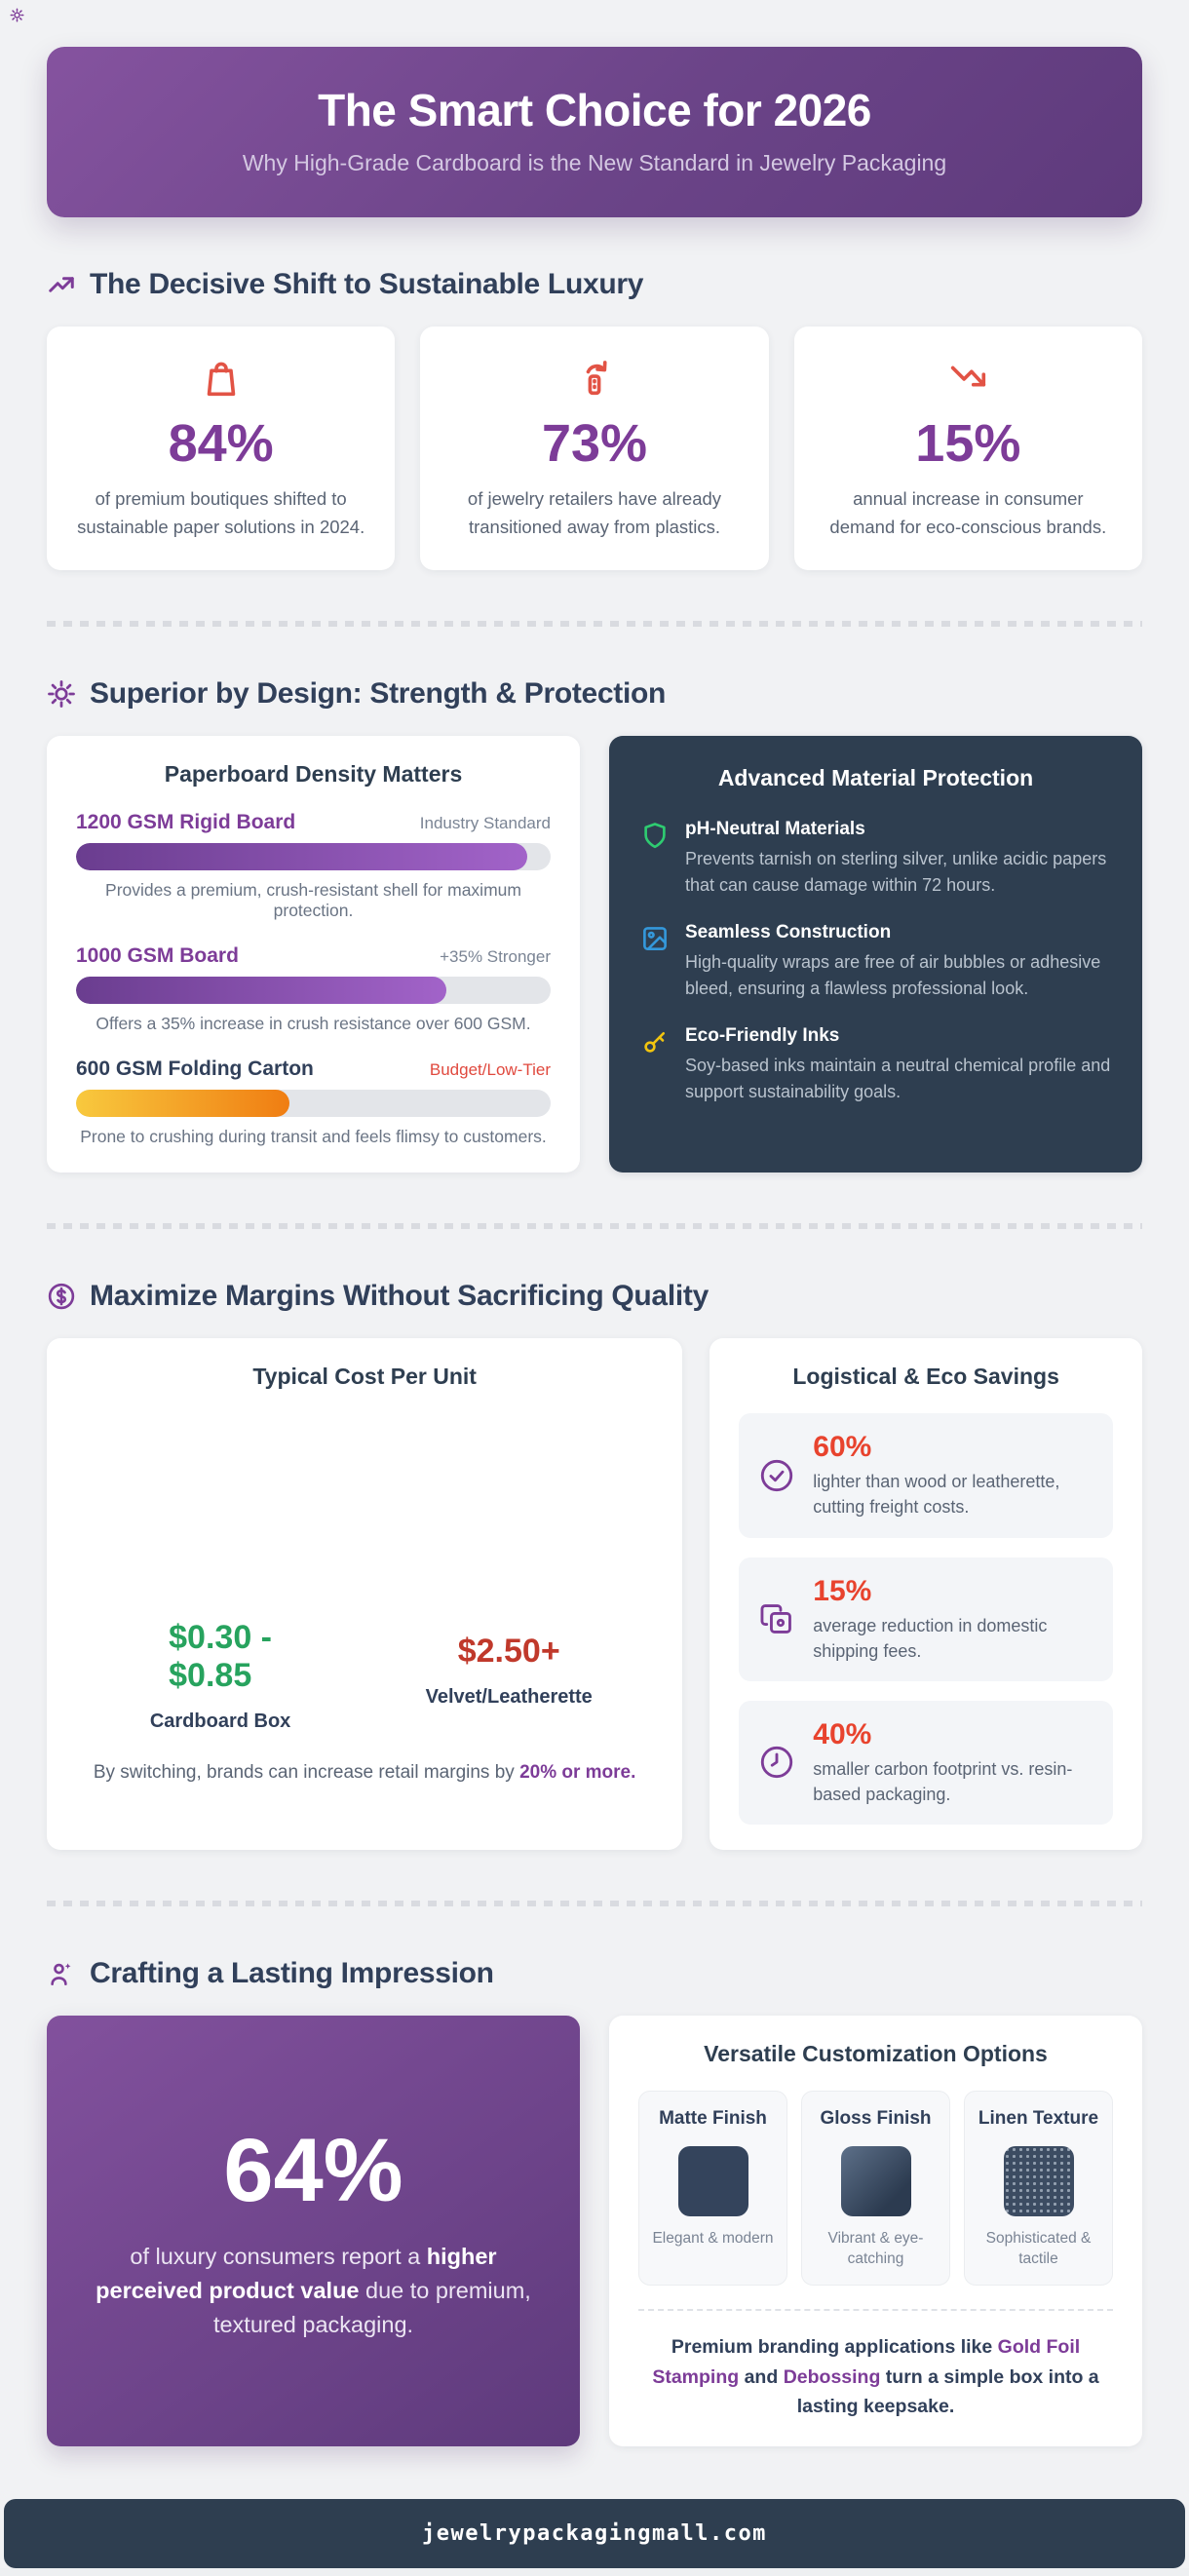 The image size is (1189, 2576). What do you see at coordinates (876, 2053) in the screenshot?
I see `customization-card-title: Versatile Customization Options` at bounding box center [876, 2053].